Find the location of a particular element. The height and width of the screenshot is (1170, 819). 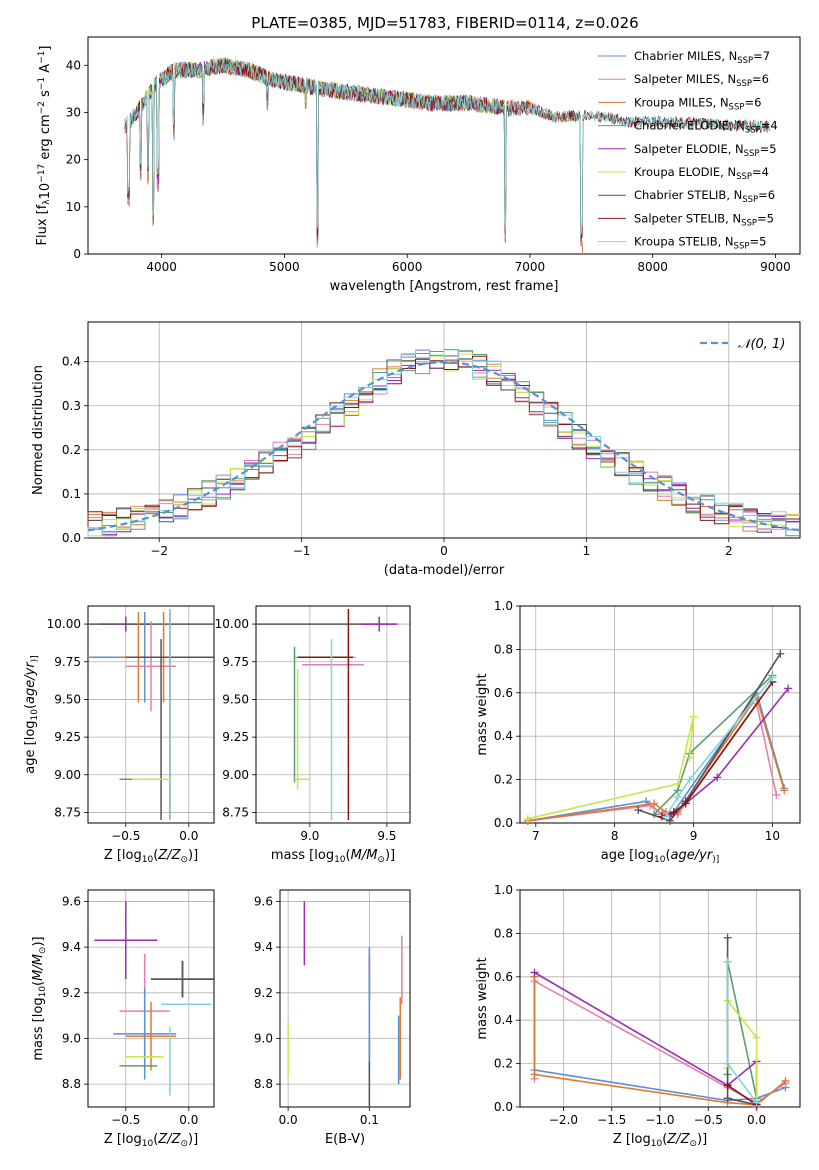

spectrum-lines is located at coordinates (447, 155).